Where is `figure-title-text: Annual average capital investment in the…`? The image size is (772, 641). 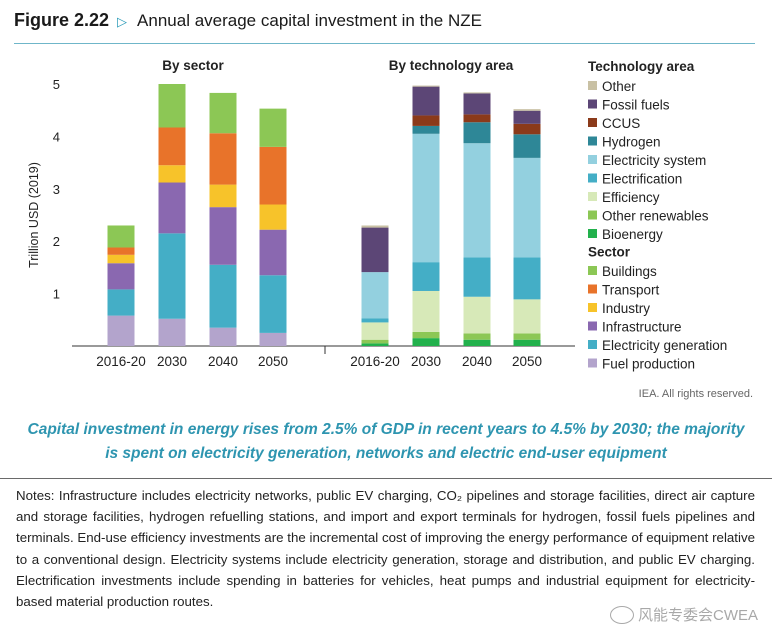
figure-title-text: Annual average capital investment in the… is located at coordinates (309, 20).